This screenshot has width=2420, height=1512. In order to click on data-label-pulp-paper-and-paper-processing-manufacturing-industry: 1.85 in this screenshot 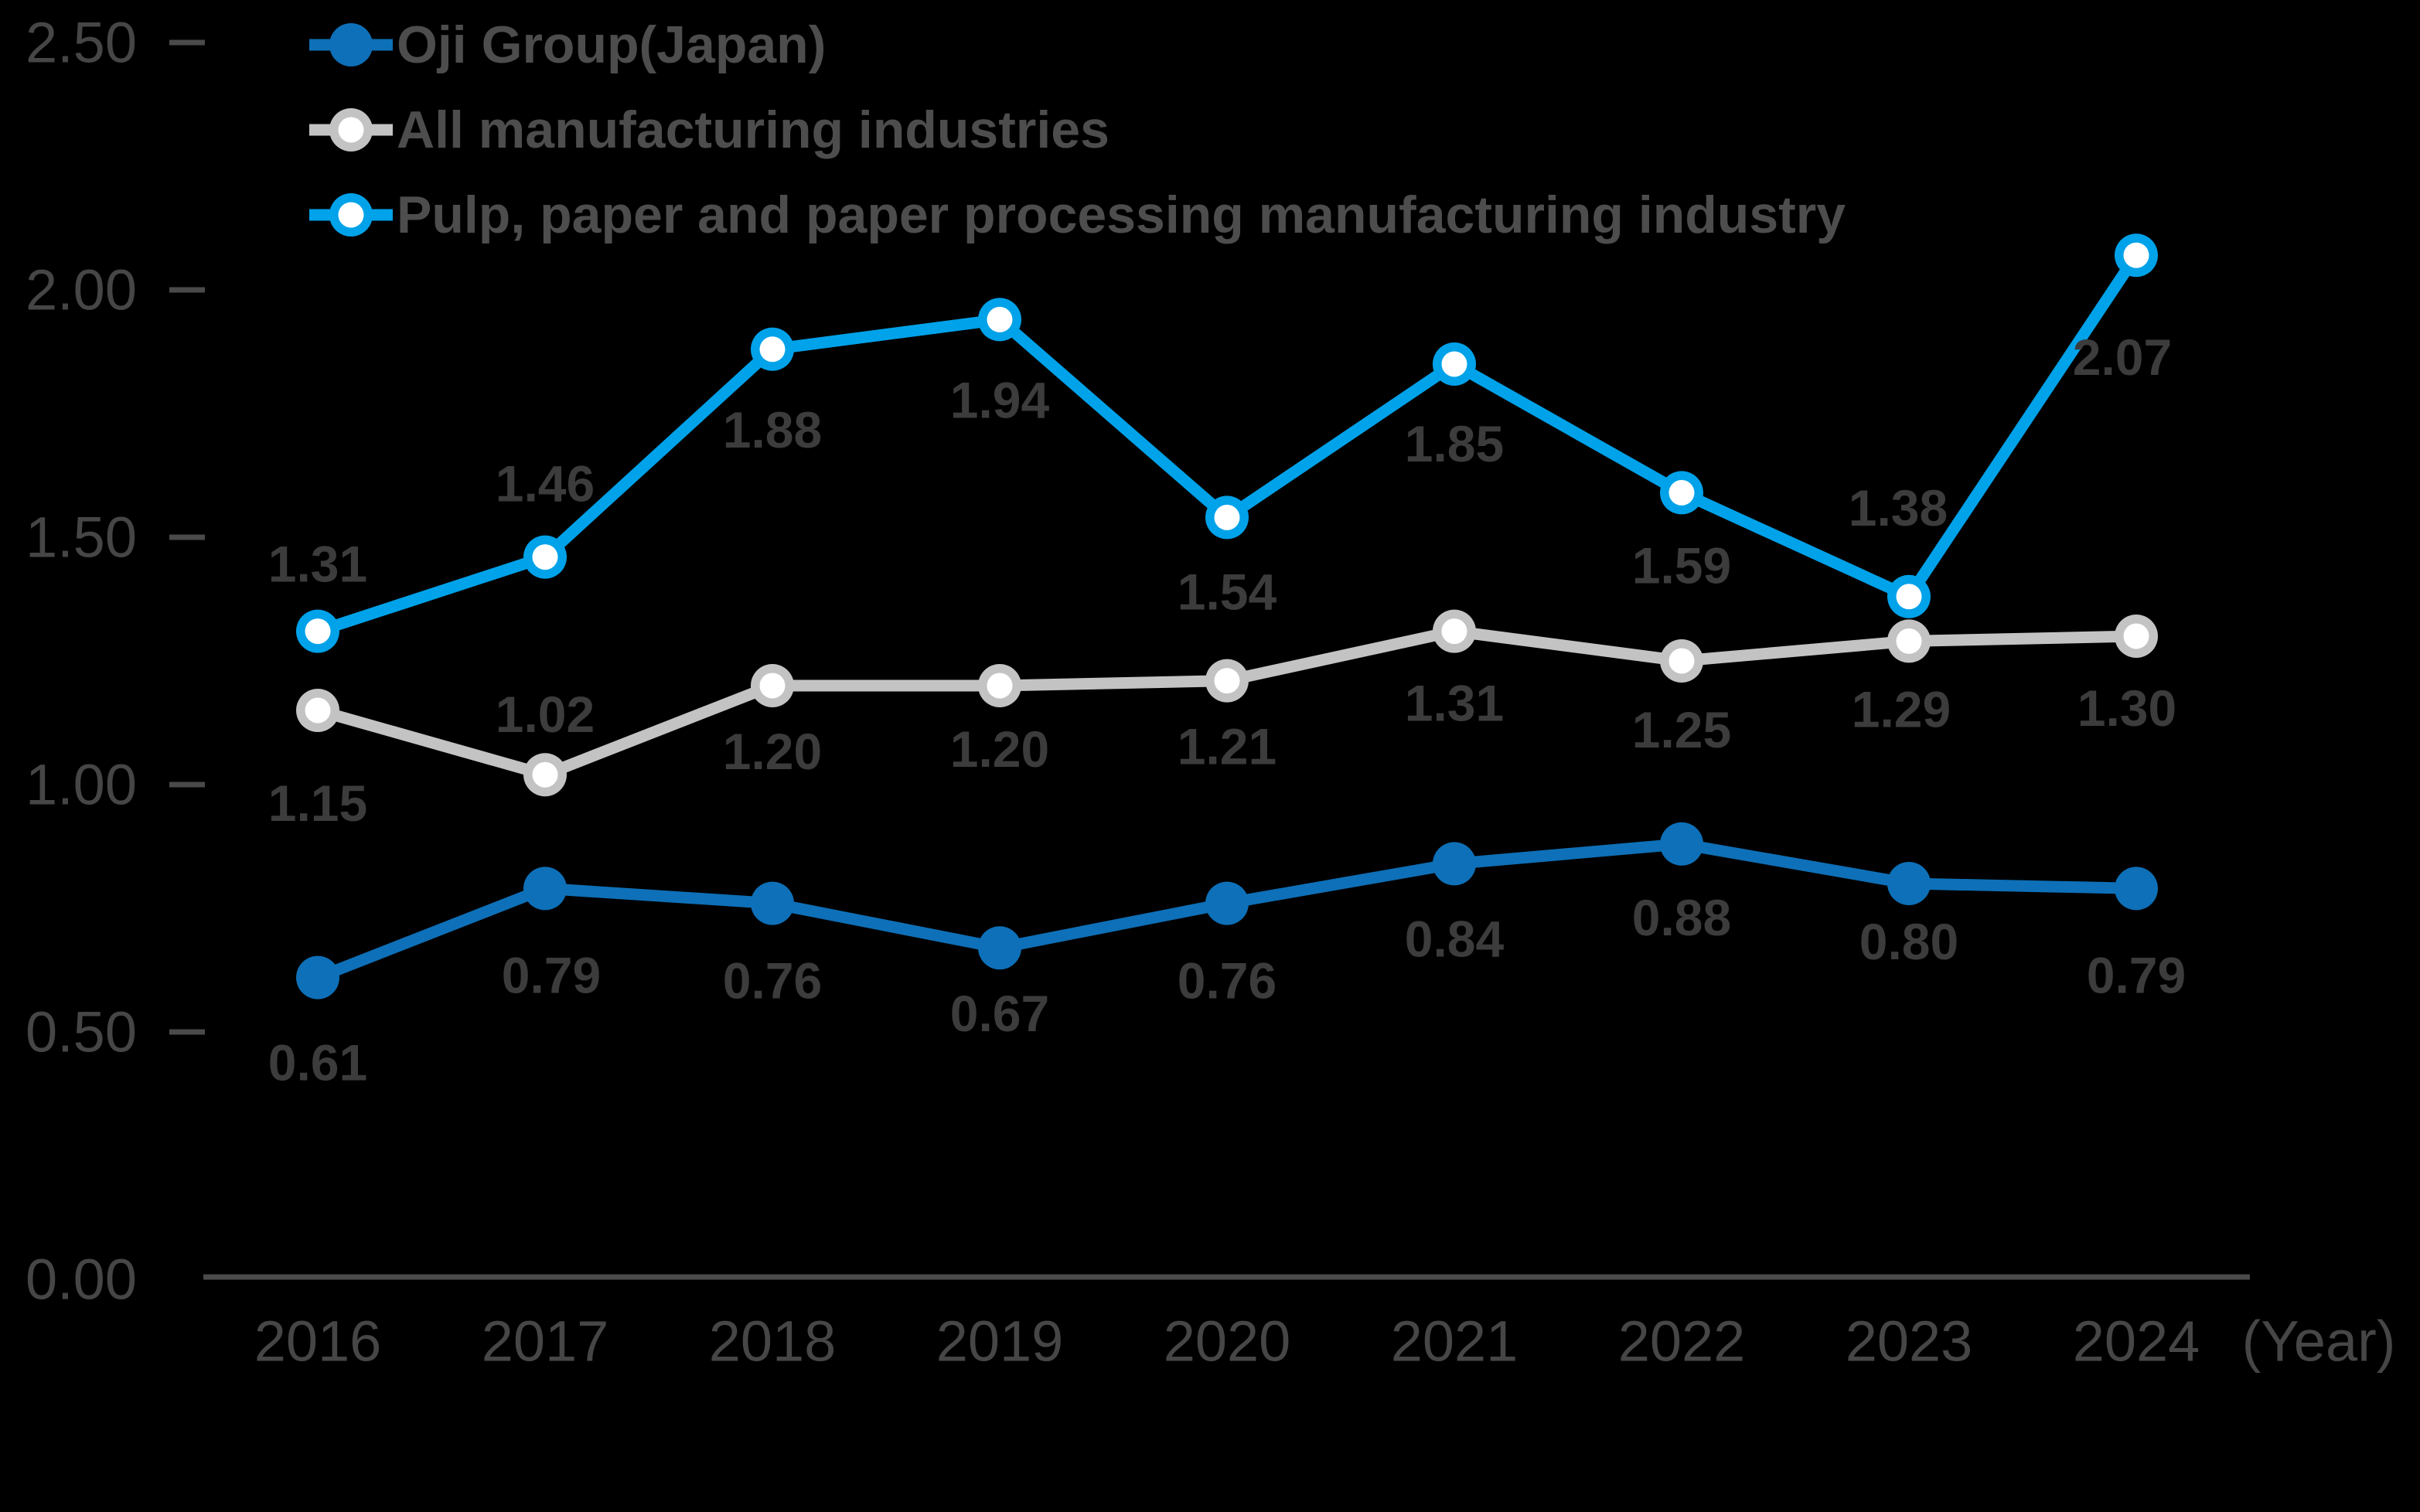, I will do `click(1455, 443)`.